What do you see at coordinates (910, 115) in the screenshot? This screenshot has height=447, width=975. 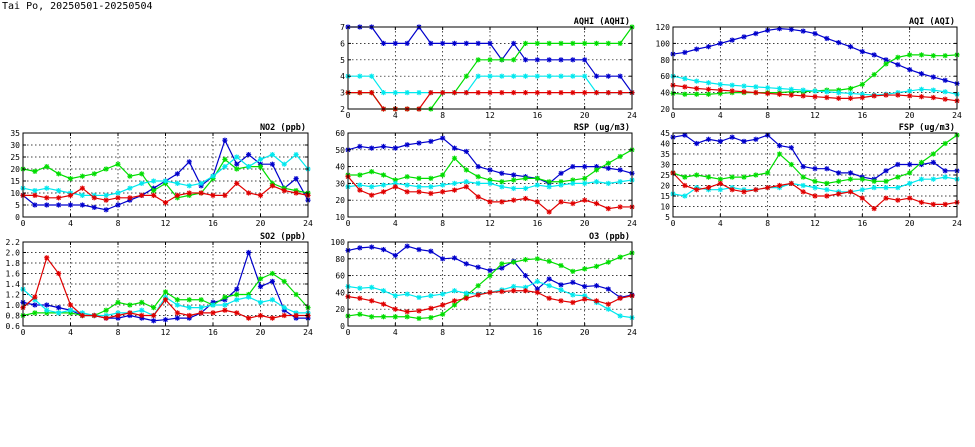 I see `x-tick-label: 20` at bounding box center [910, 115].